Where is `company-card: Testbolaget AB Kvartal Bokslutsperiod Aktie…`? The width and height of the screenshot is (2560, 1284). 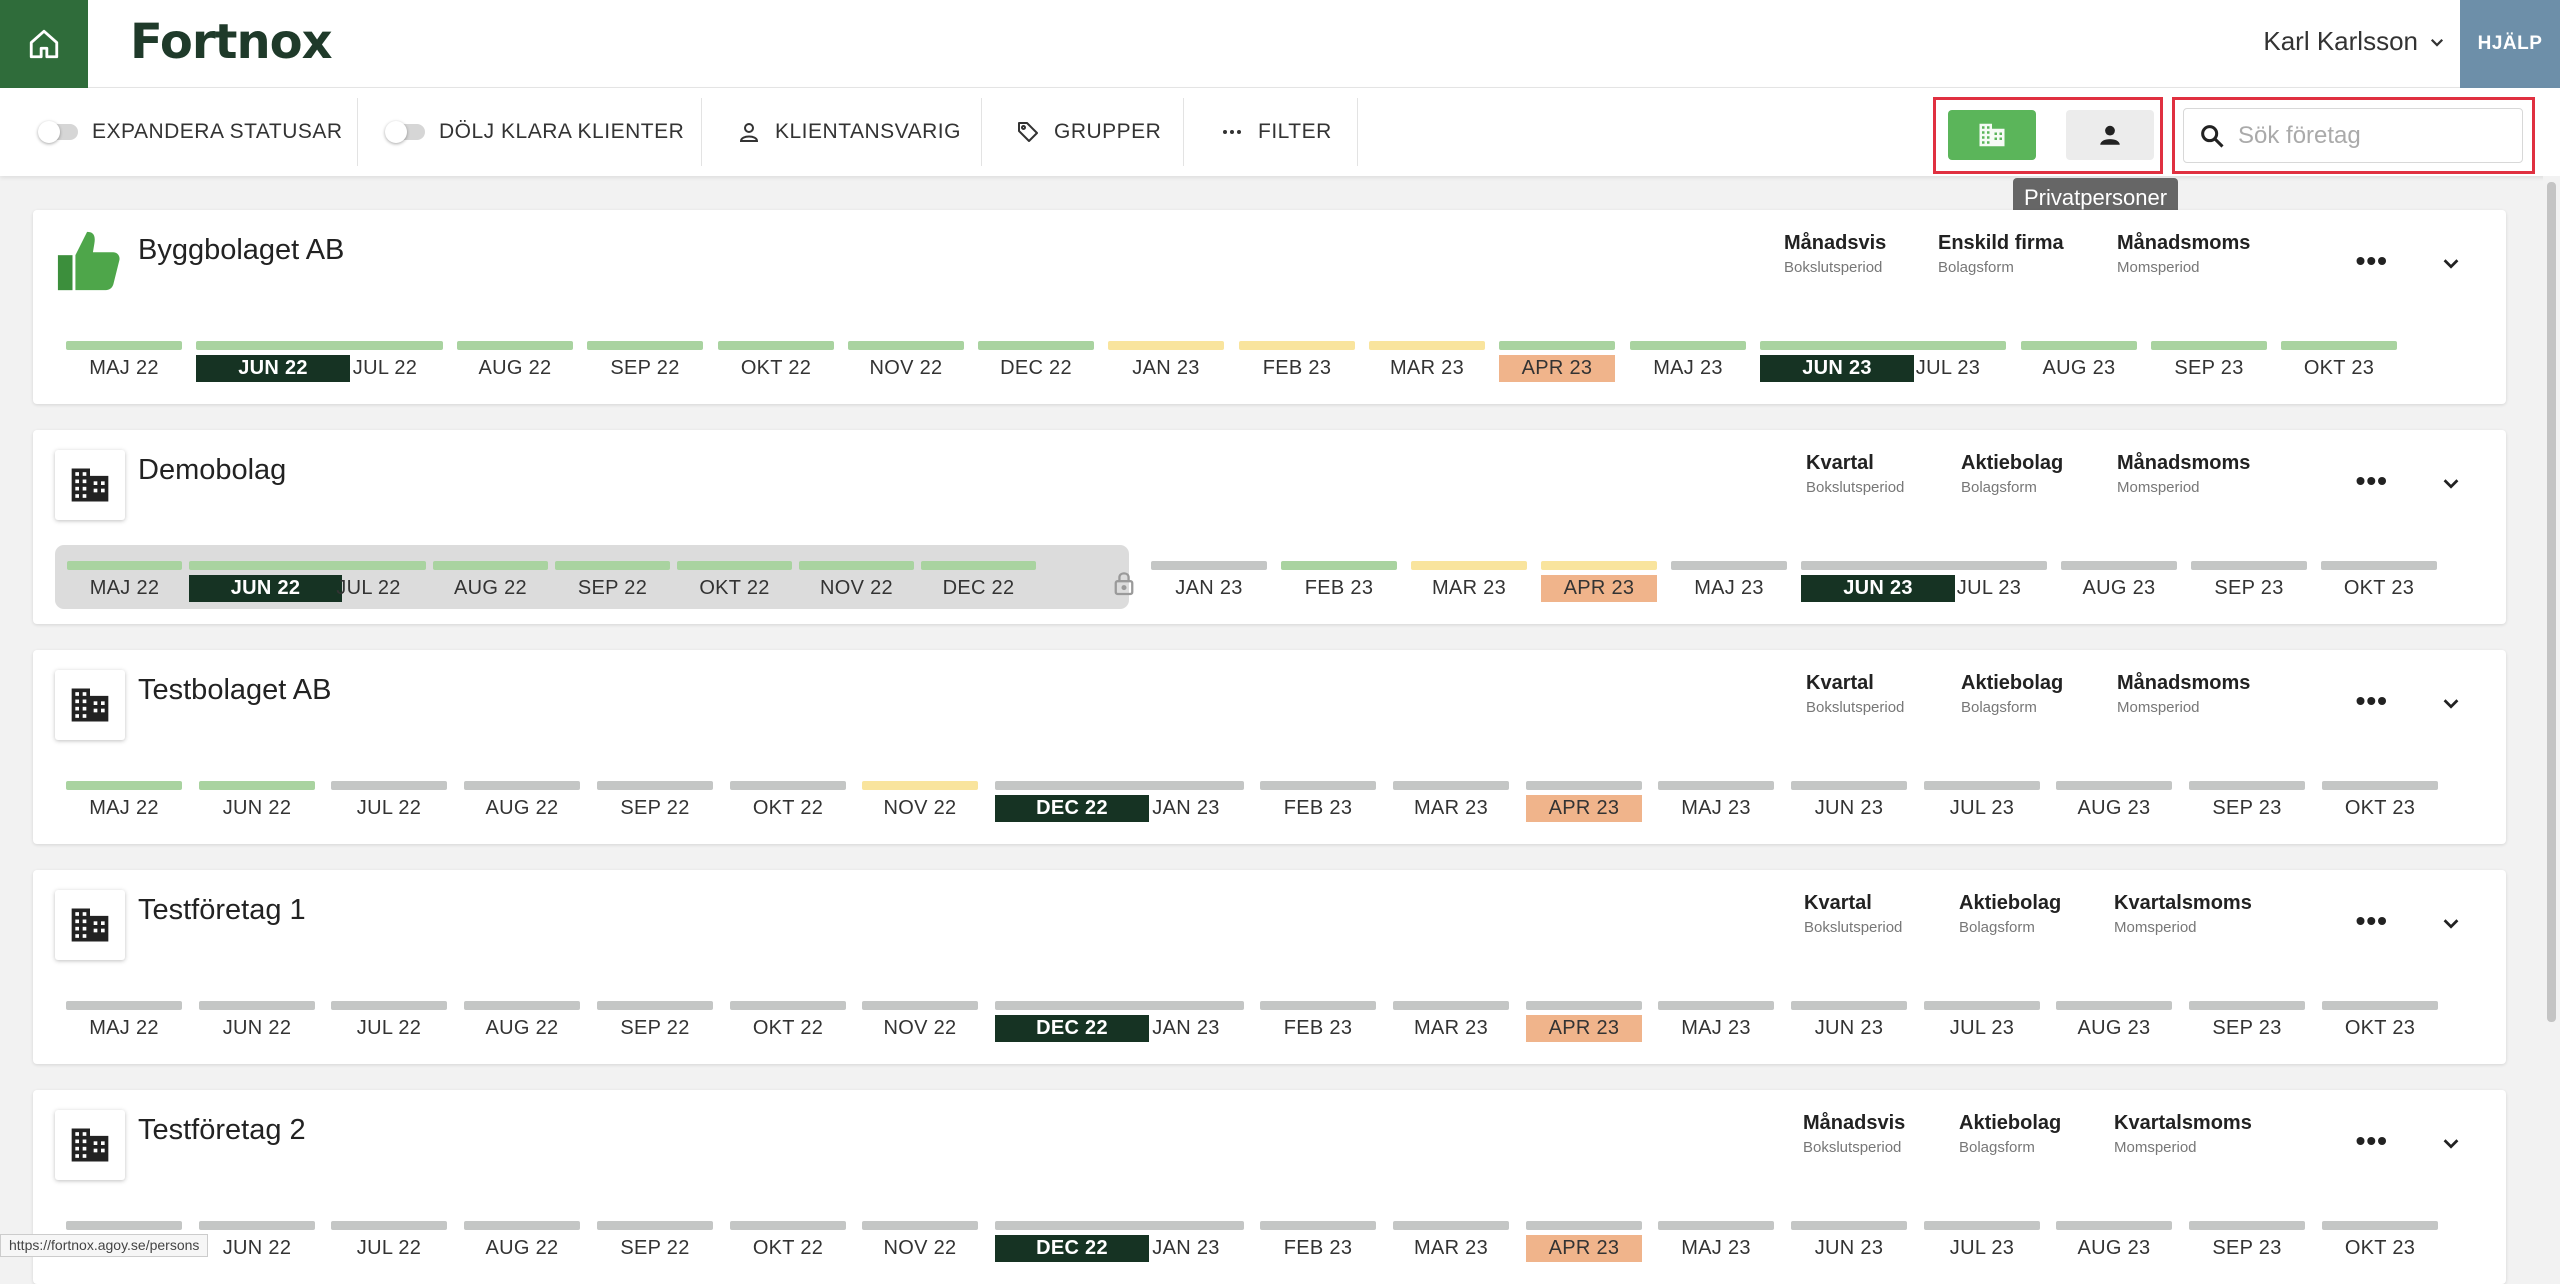
company-card: Testbolaget AB Kvartal Bokslutsperiod Aktie… is located at coordinates (1269, 747).